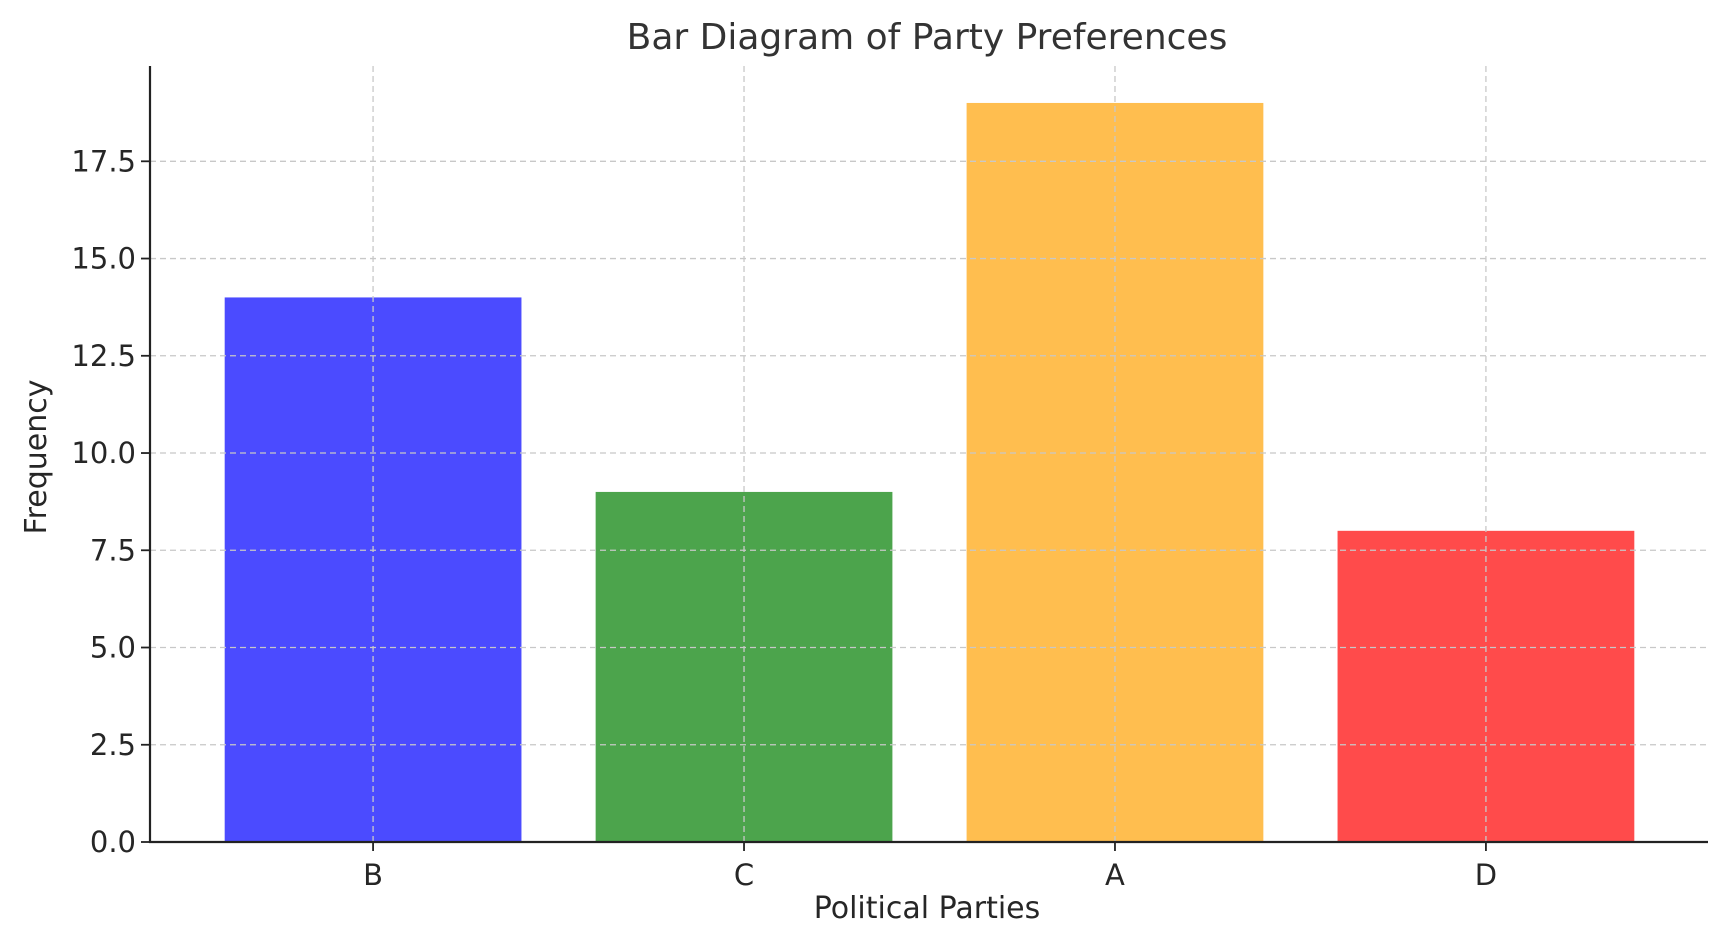  Describe the element at coordinates (927, 37) in the screenshot. I see `chart-title: Bar Diagram of Party Preferences` at that location.